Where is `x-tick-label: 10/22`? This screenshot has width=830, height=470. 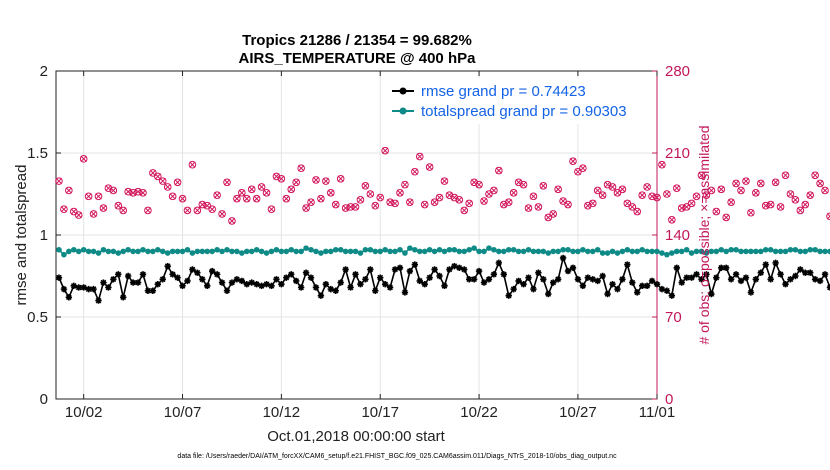
x-tick-label: 10/22 is located at coordinates (479, 412).